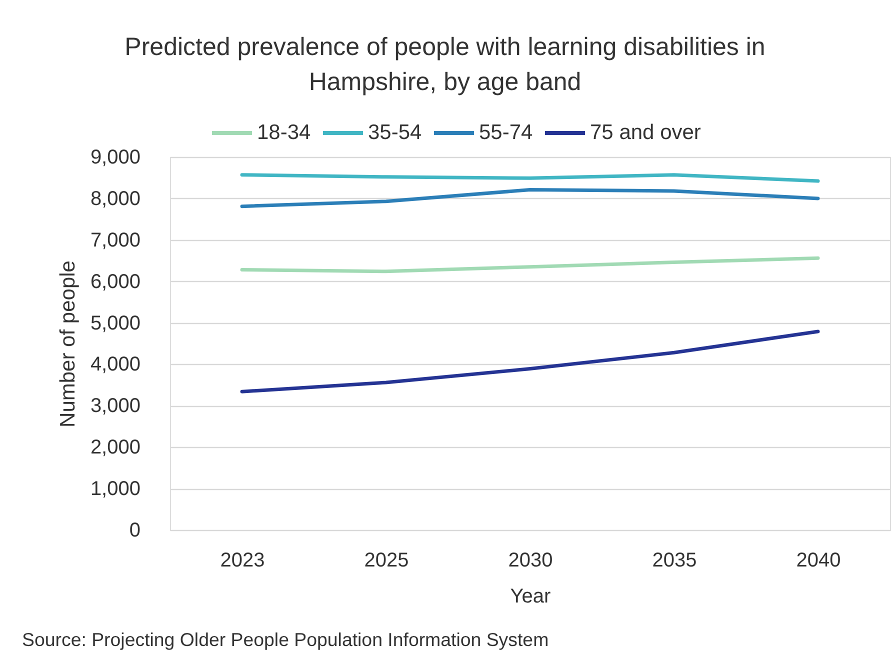 The height and width of the screenshot is (666, 894). Describe the element at coordinates (115, 240) in the screenshot. I see `y-tick-label: 7,000` at that location.